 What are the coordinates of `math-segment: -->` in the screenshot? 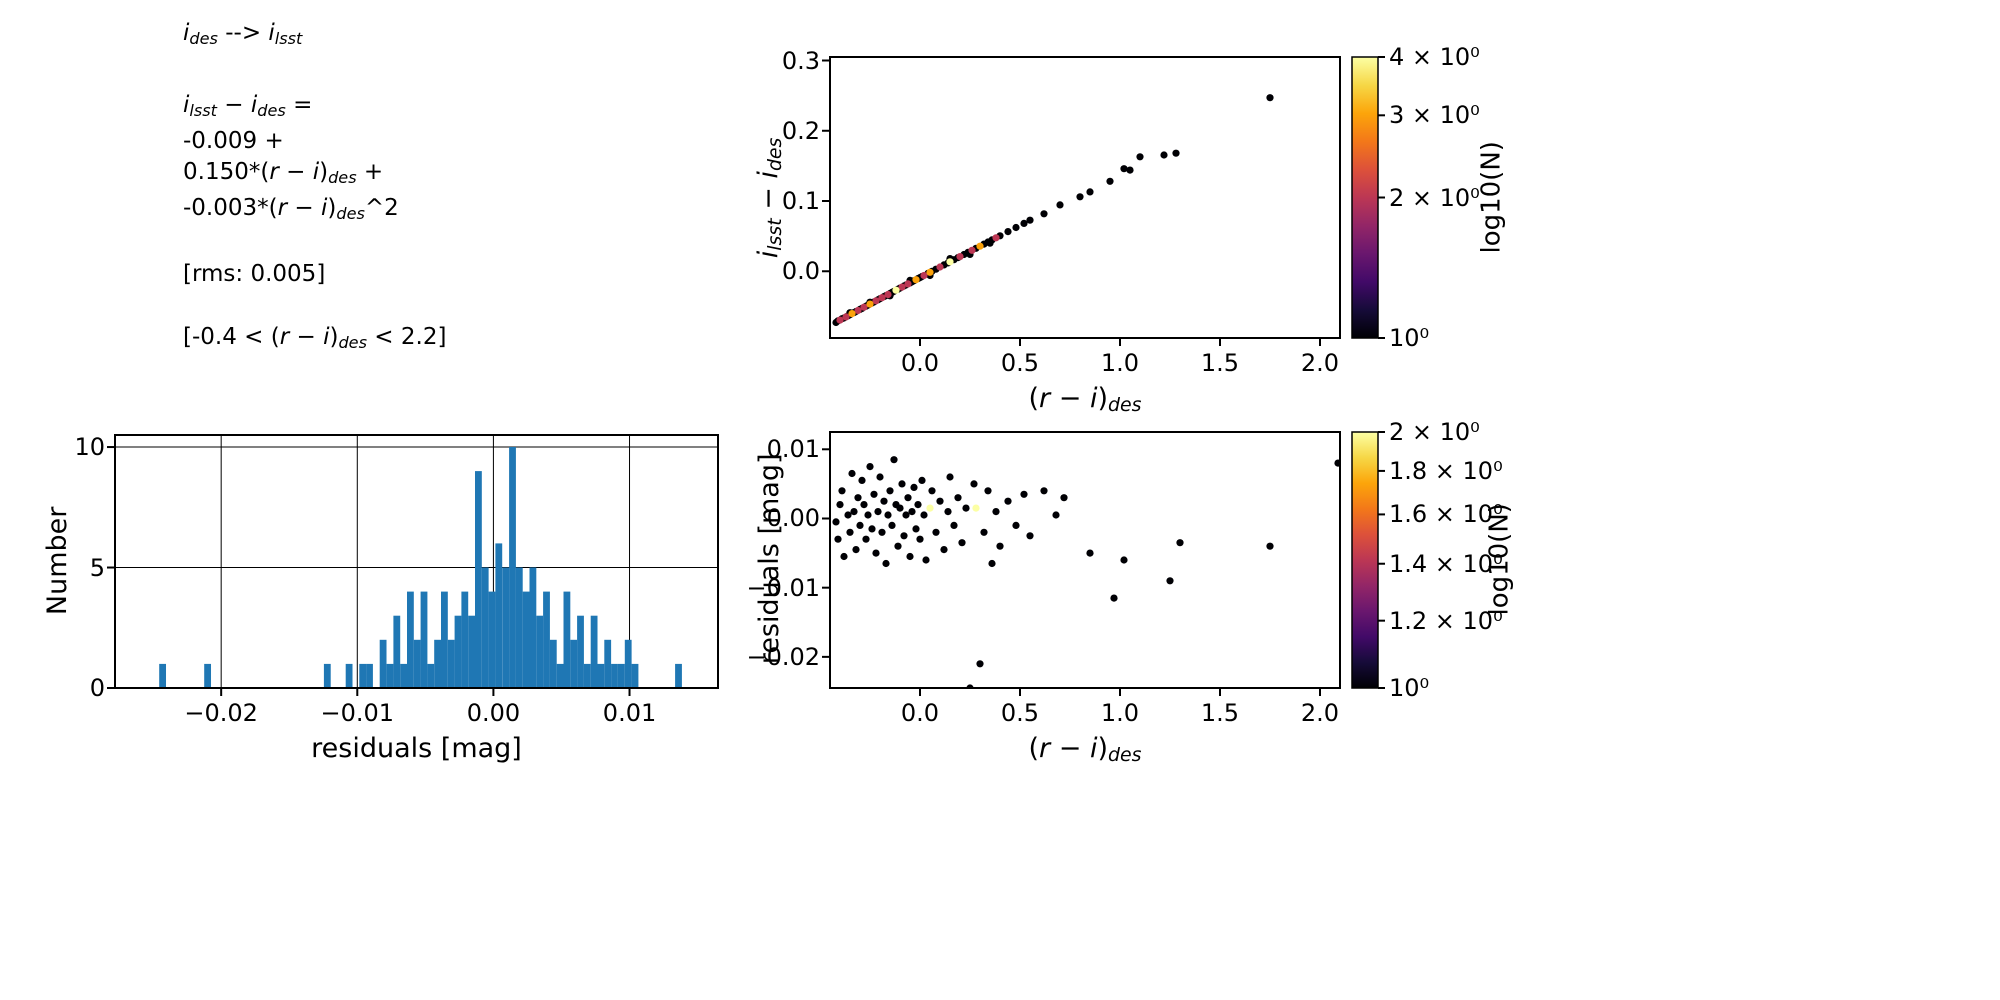 It's located at (243, 33).